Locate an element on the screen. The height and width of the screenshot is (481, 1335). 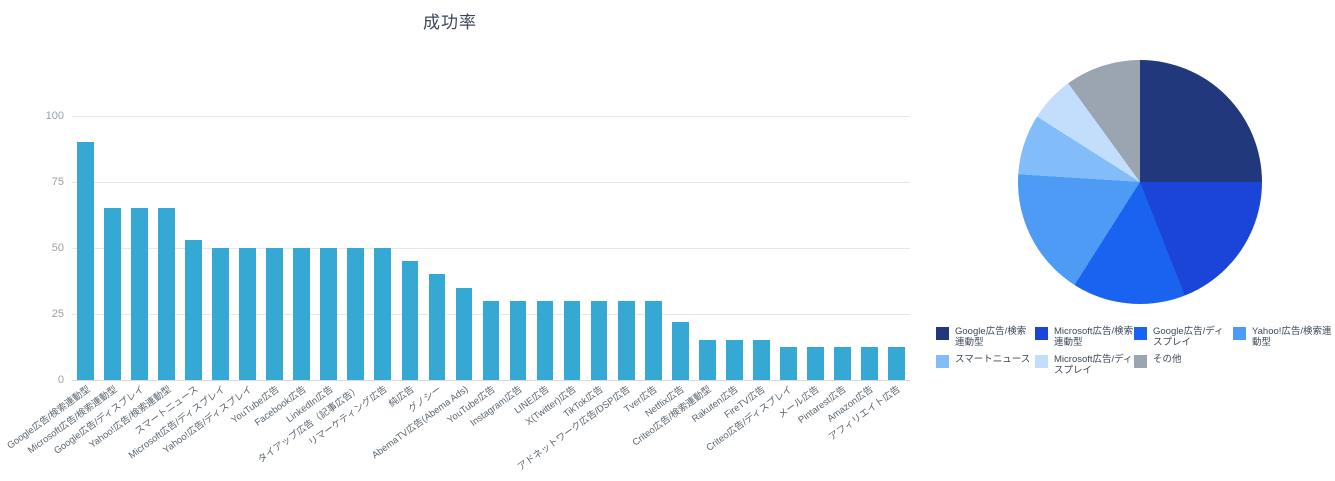
y-axis-tick-label: 25 is located at coordinates (57, 314).